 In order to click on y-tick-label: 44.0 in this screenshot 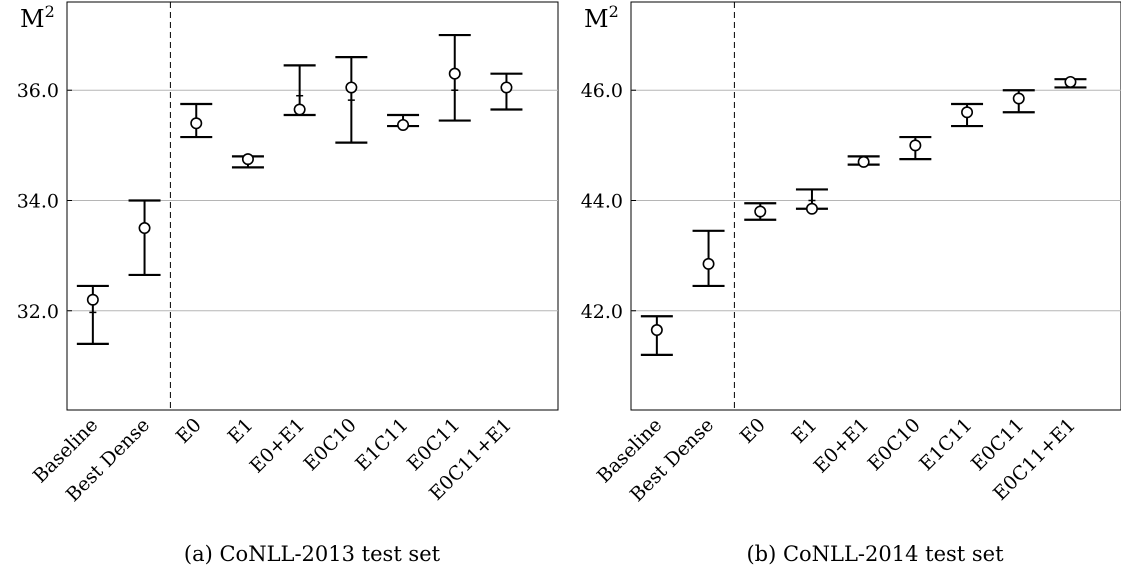, I will do `click(602, 201)`.